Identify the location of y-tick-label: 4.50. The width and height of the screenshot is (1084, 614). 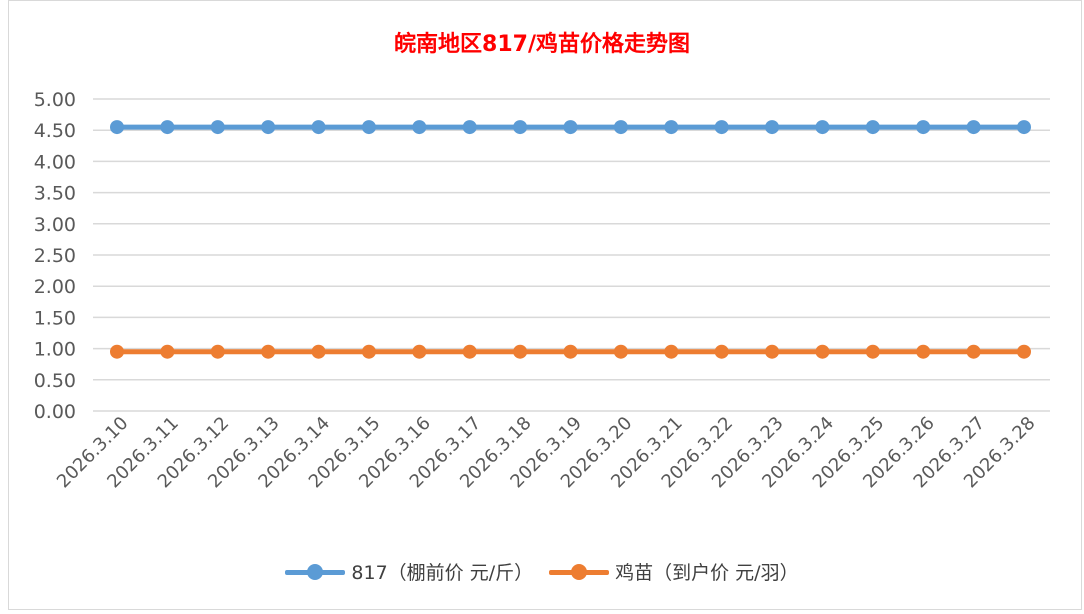
(55, 131).